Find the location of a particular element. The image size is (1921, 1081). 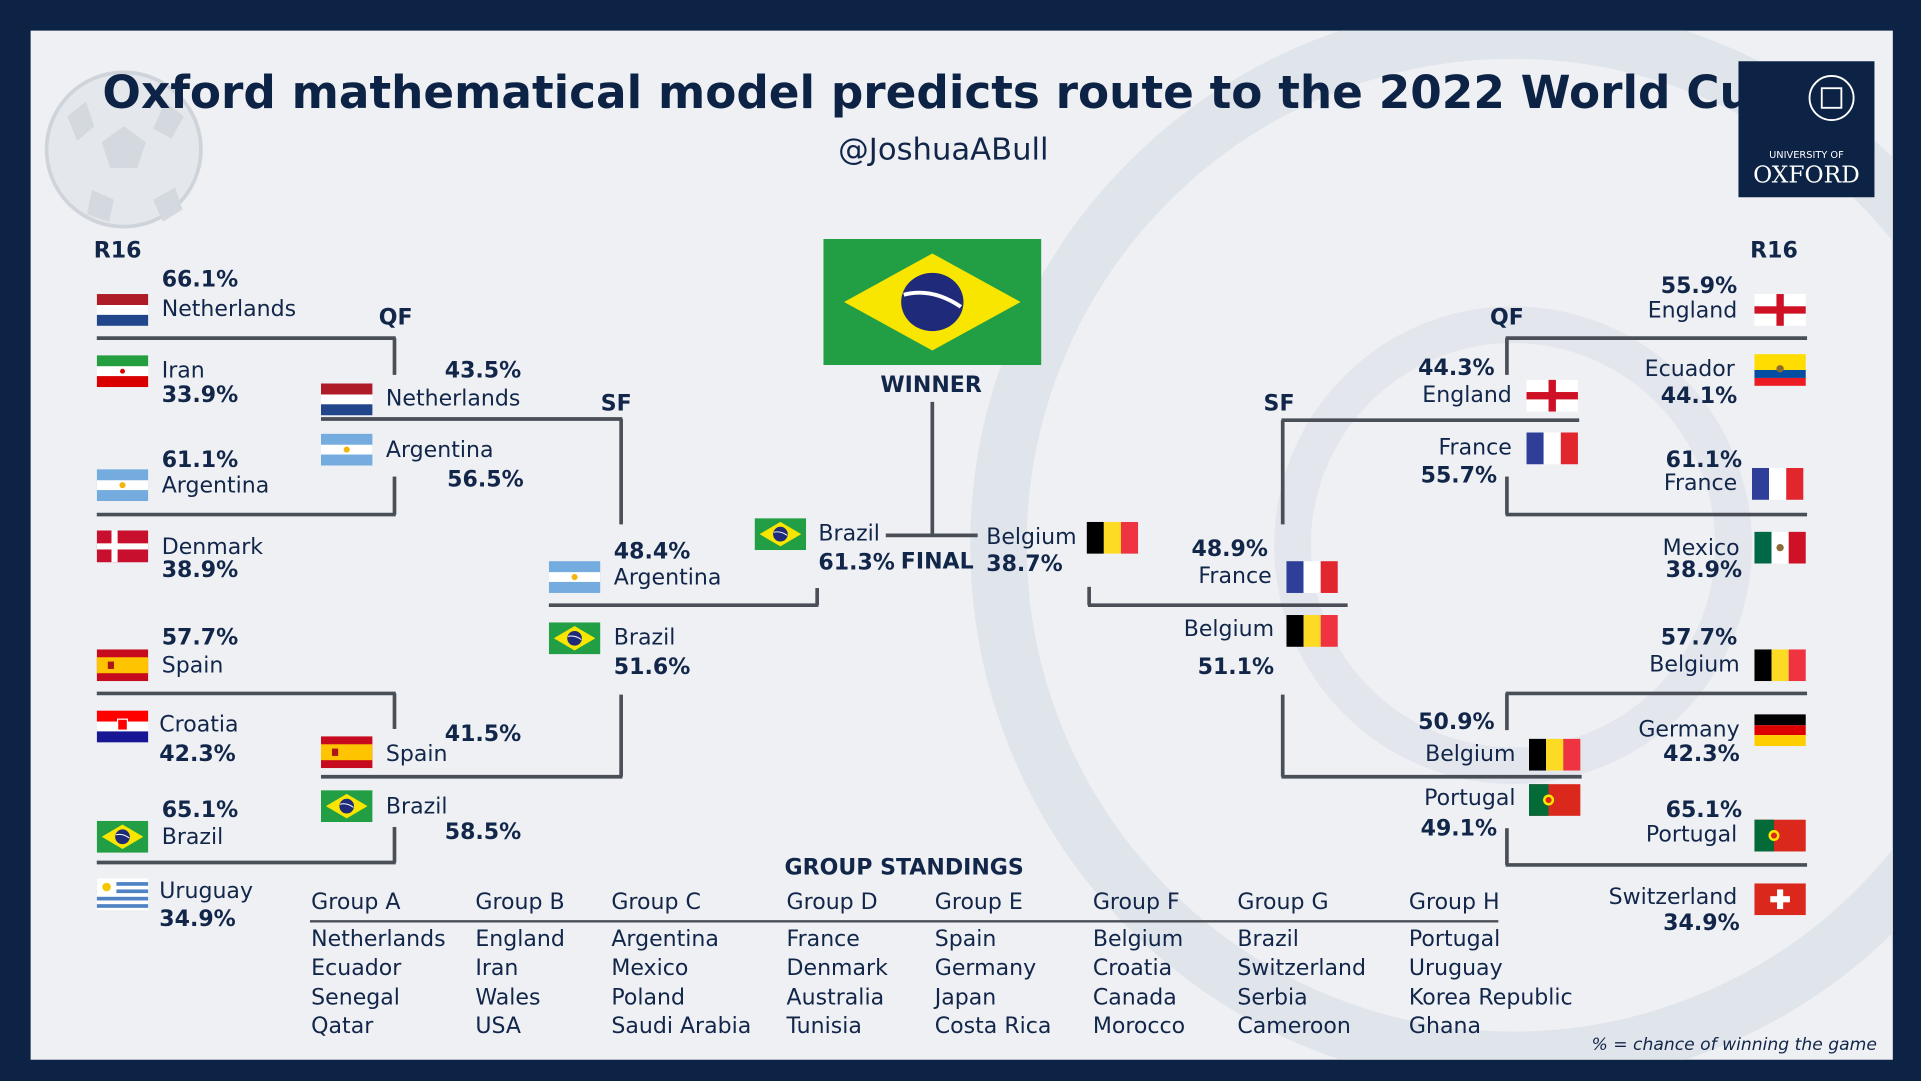

group-team: Ghana is located at coordinates (1444, 1026).